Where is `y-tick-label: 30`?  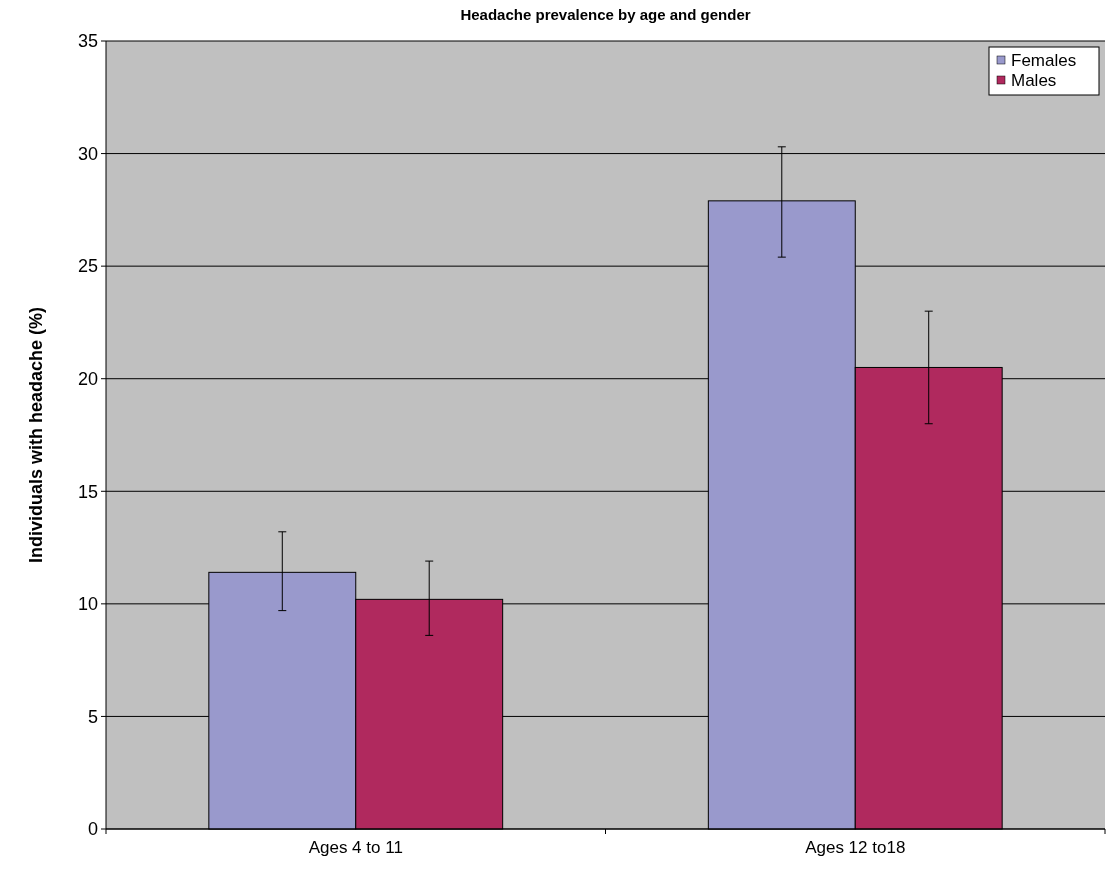 y-tick-label: 30 is located at coordinates (87, 153).